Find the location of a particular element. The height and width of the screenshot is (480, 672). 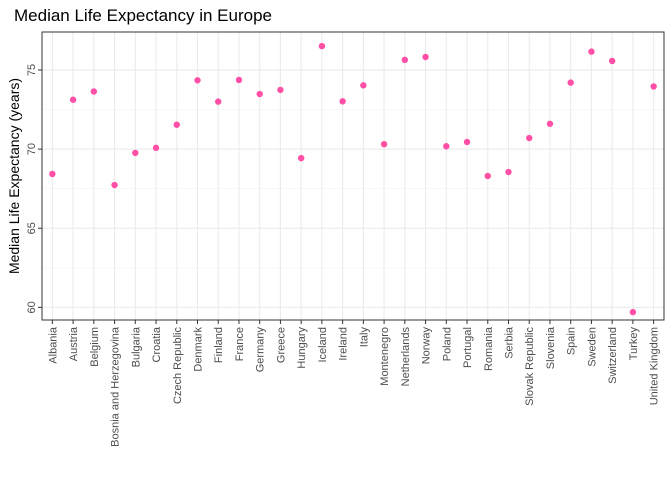

x-tick-label: United Kingdom is located at coordinates (655, 366).